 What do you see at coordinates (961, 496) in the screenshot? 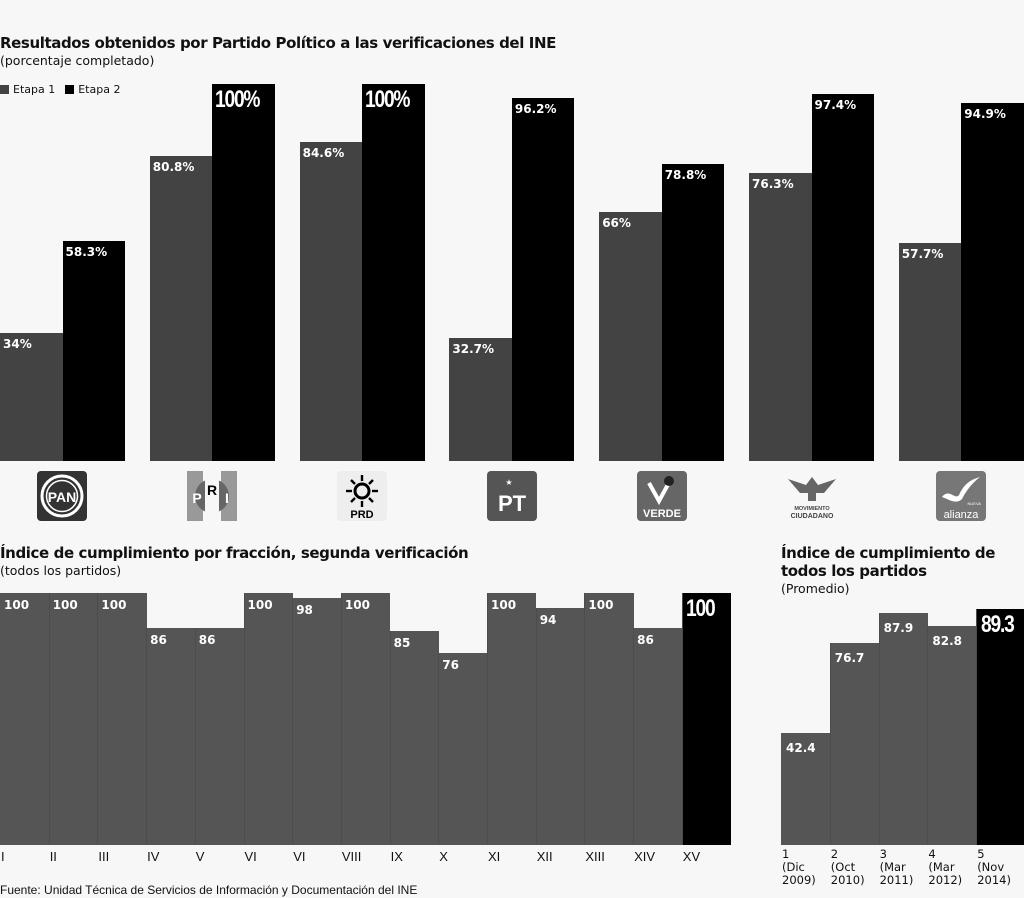
I see `nueva-alianza-logo-icon: NUEVA alianza` at bounding box center [961, 496].